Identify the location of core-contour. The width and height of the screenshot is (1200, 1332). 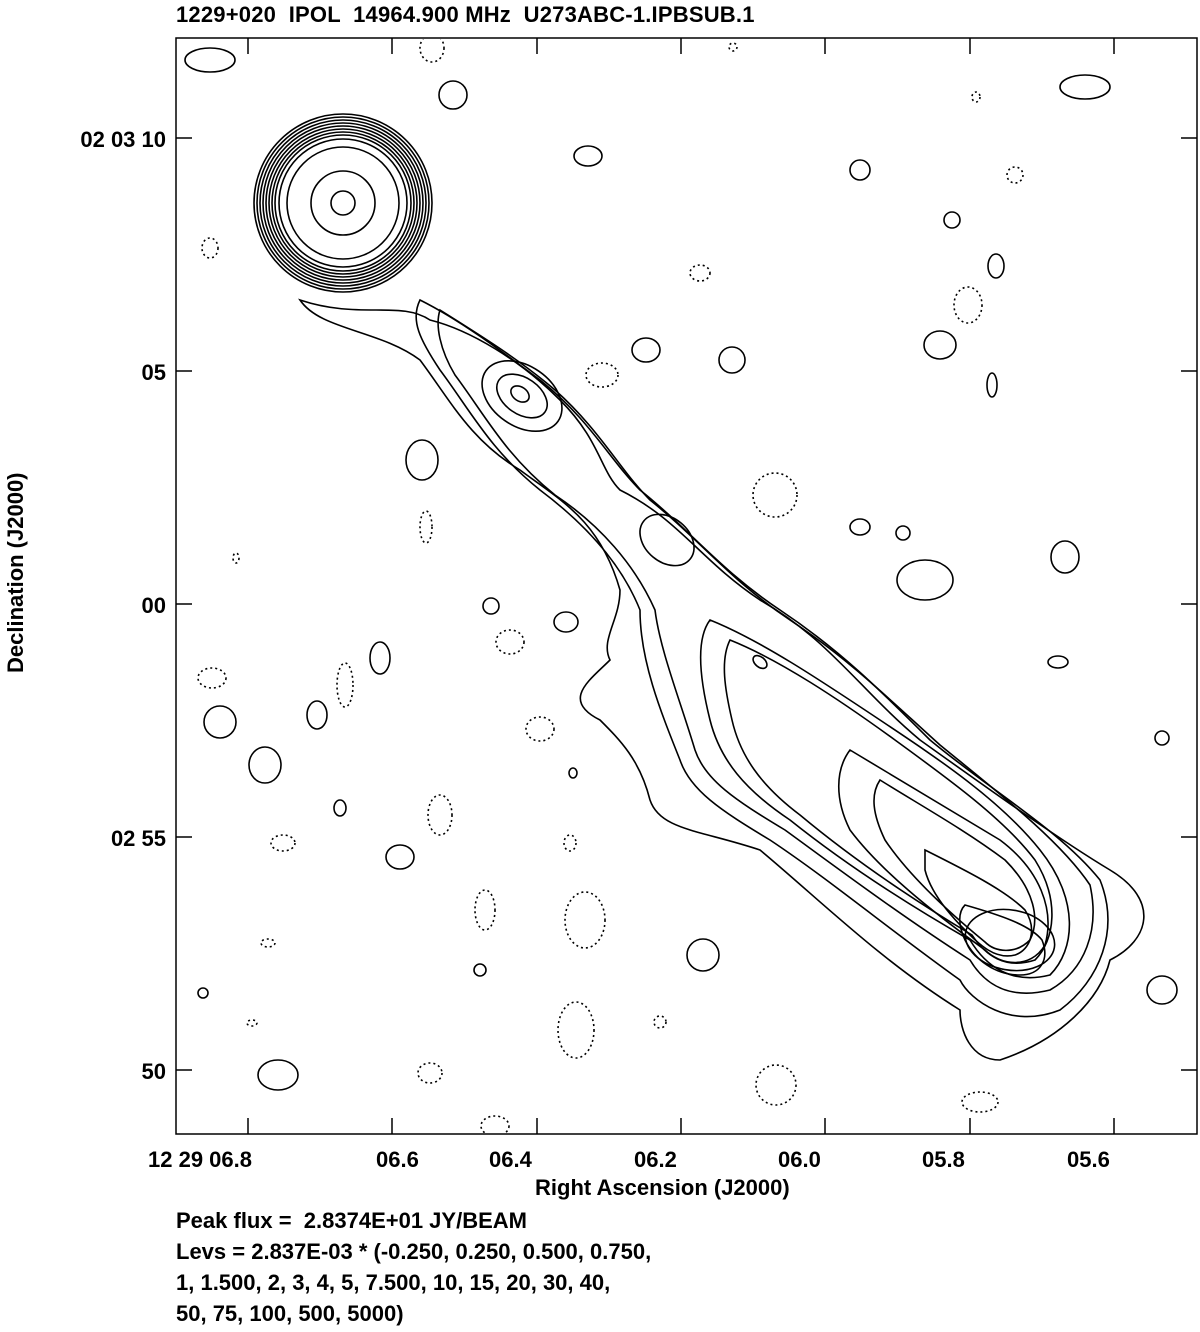
(343, 203).